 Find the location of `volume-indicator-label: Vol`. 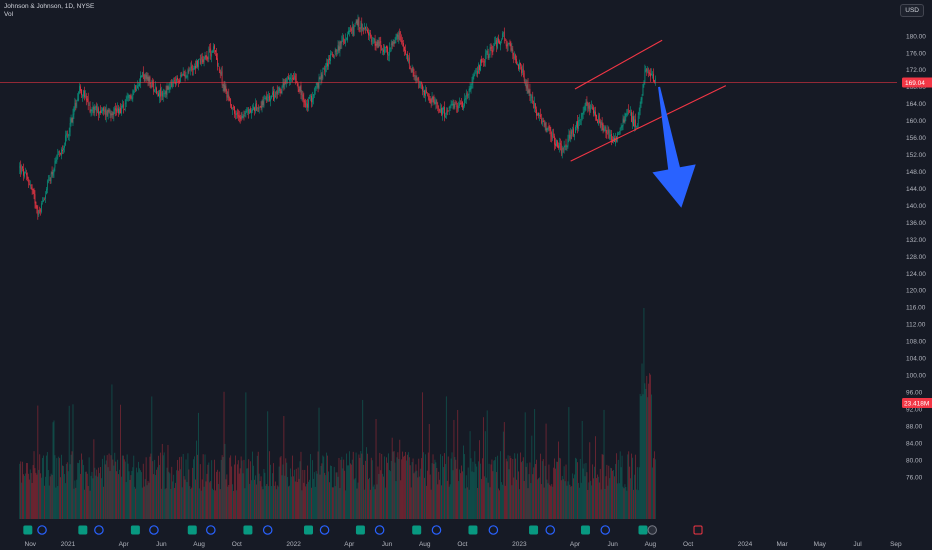

volume-indicator-label: Vol is located at coordinates (9, 14).